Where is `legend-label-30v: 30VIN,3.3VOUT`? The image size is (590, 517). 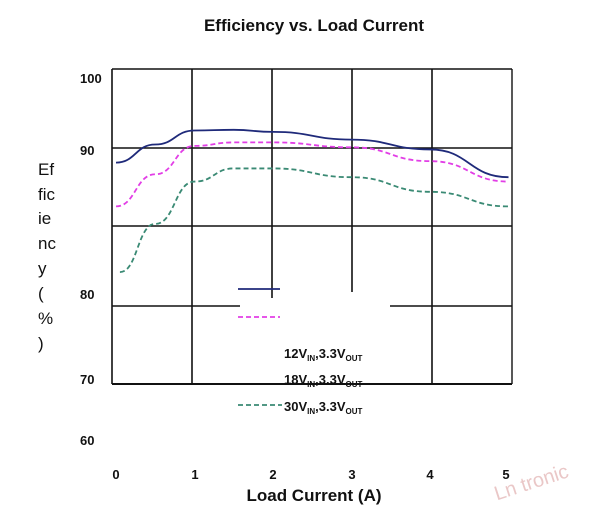
legend-label-30v: 30VIN,3.3VOUT is located at coordinates (323, 407).